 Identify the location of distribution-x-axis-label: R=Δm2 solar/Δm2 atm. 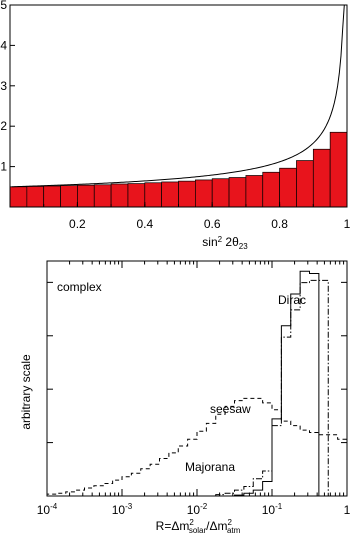
(198, 526).